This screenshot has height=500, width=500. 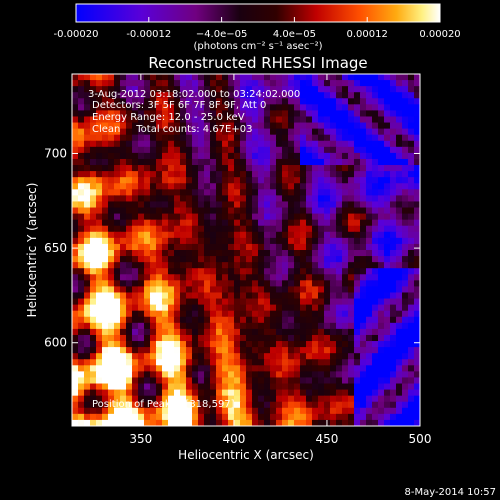 I want to click on annotation-peak: Position of Peak = [318,597], so click(x=163, y=404).